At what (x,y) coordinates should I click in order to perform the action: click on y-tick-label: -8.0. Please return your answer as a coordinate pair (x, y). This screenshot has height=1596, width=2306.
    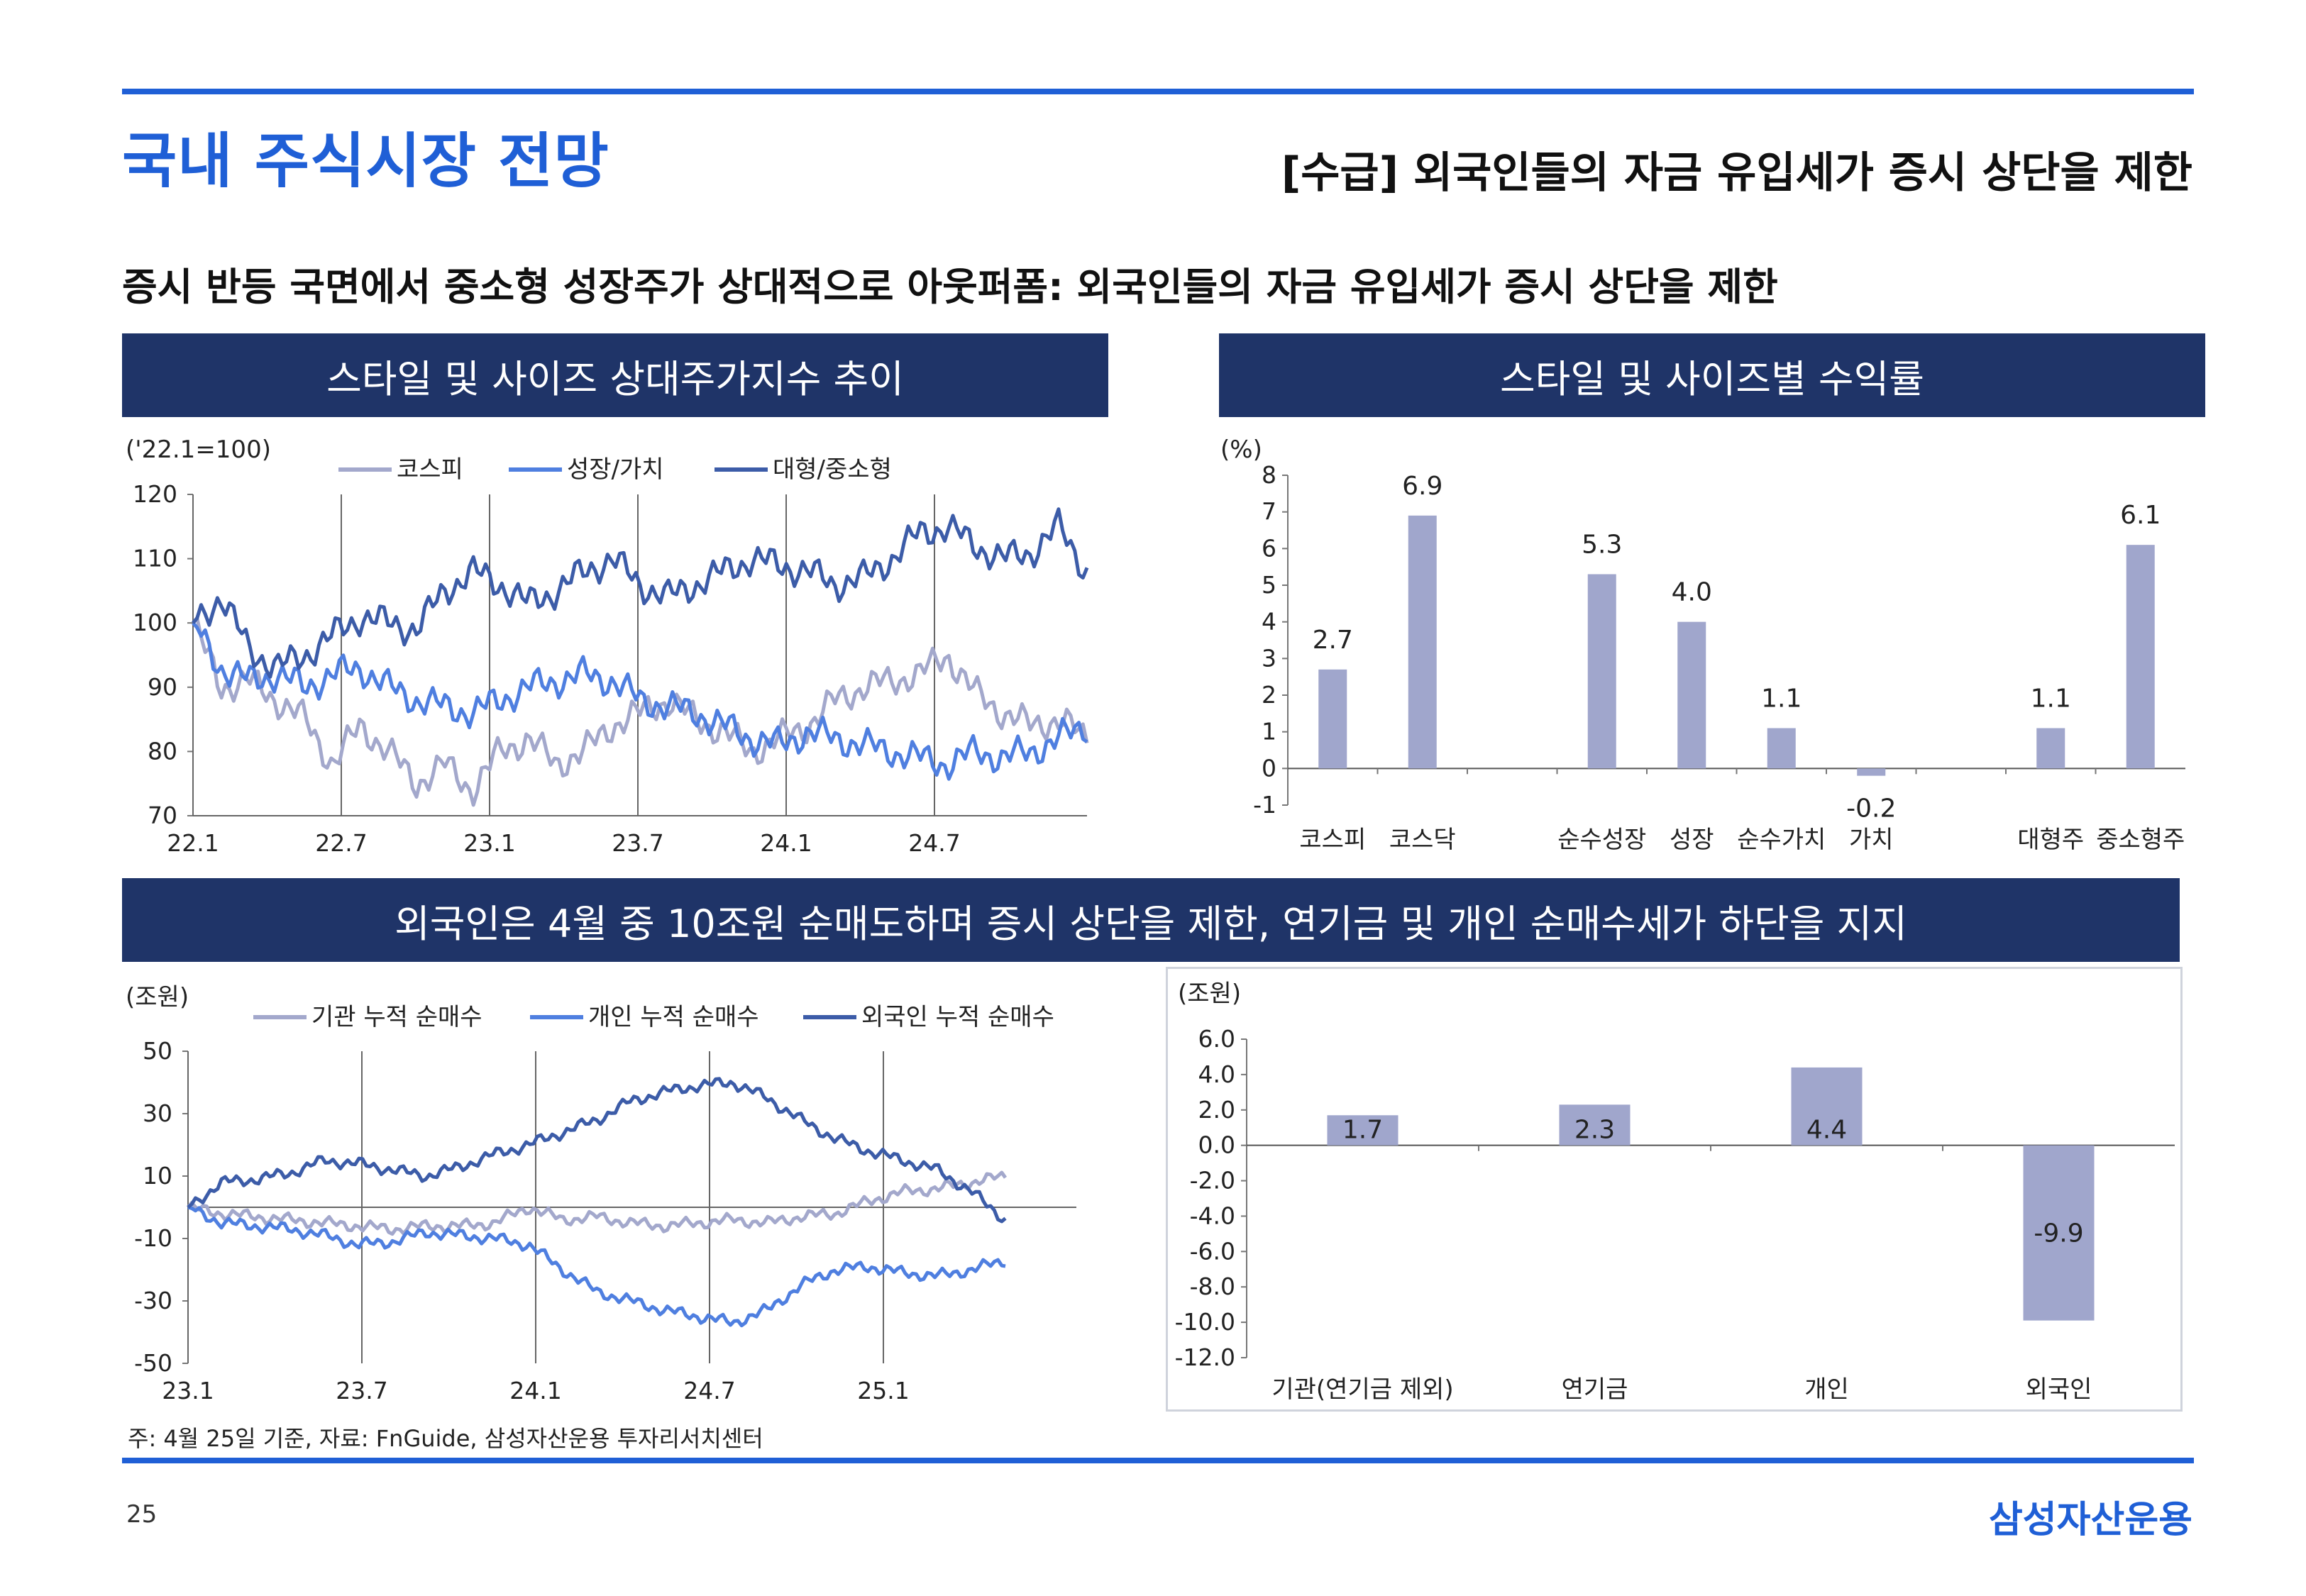
    Looking at the image, I should click on (1212, 1286).